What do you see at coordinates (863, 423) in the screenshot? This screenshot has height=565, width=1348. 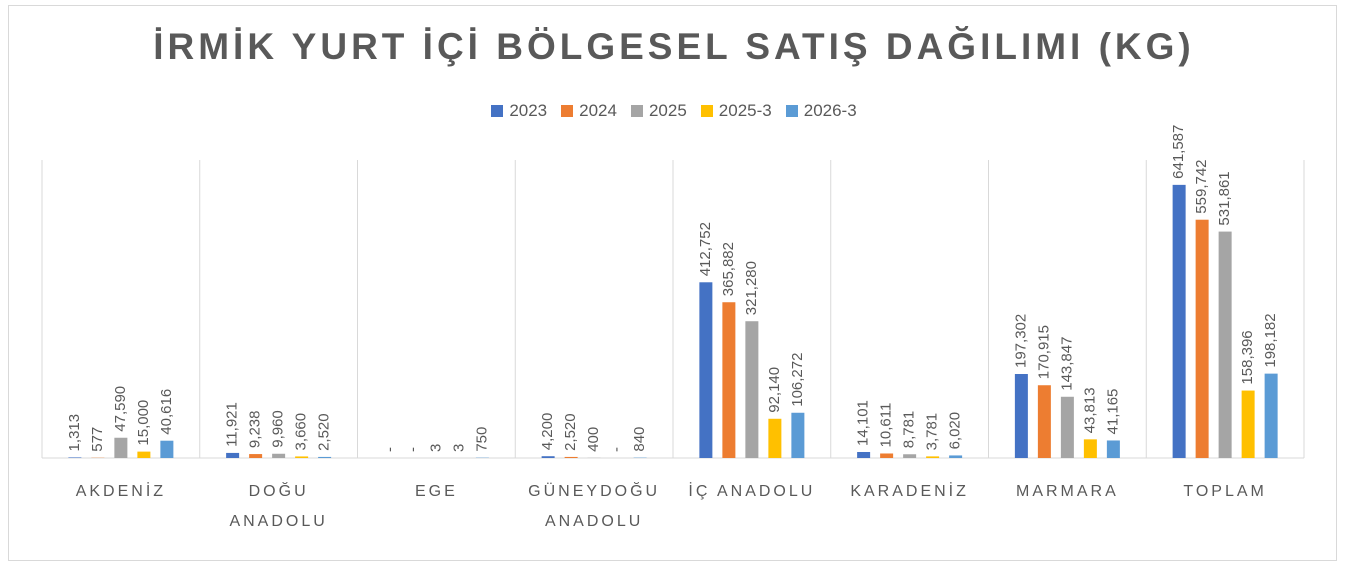 I see `data-label: 14,101` at bounding box center [863, 423].